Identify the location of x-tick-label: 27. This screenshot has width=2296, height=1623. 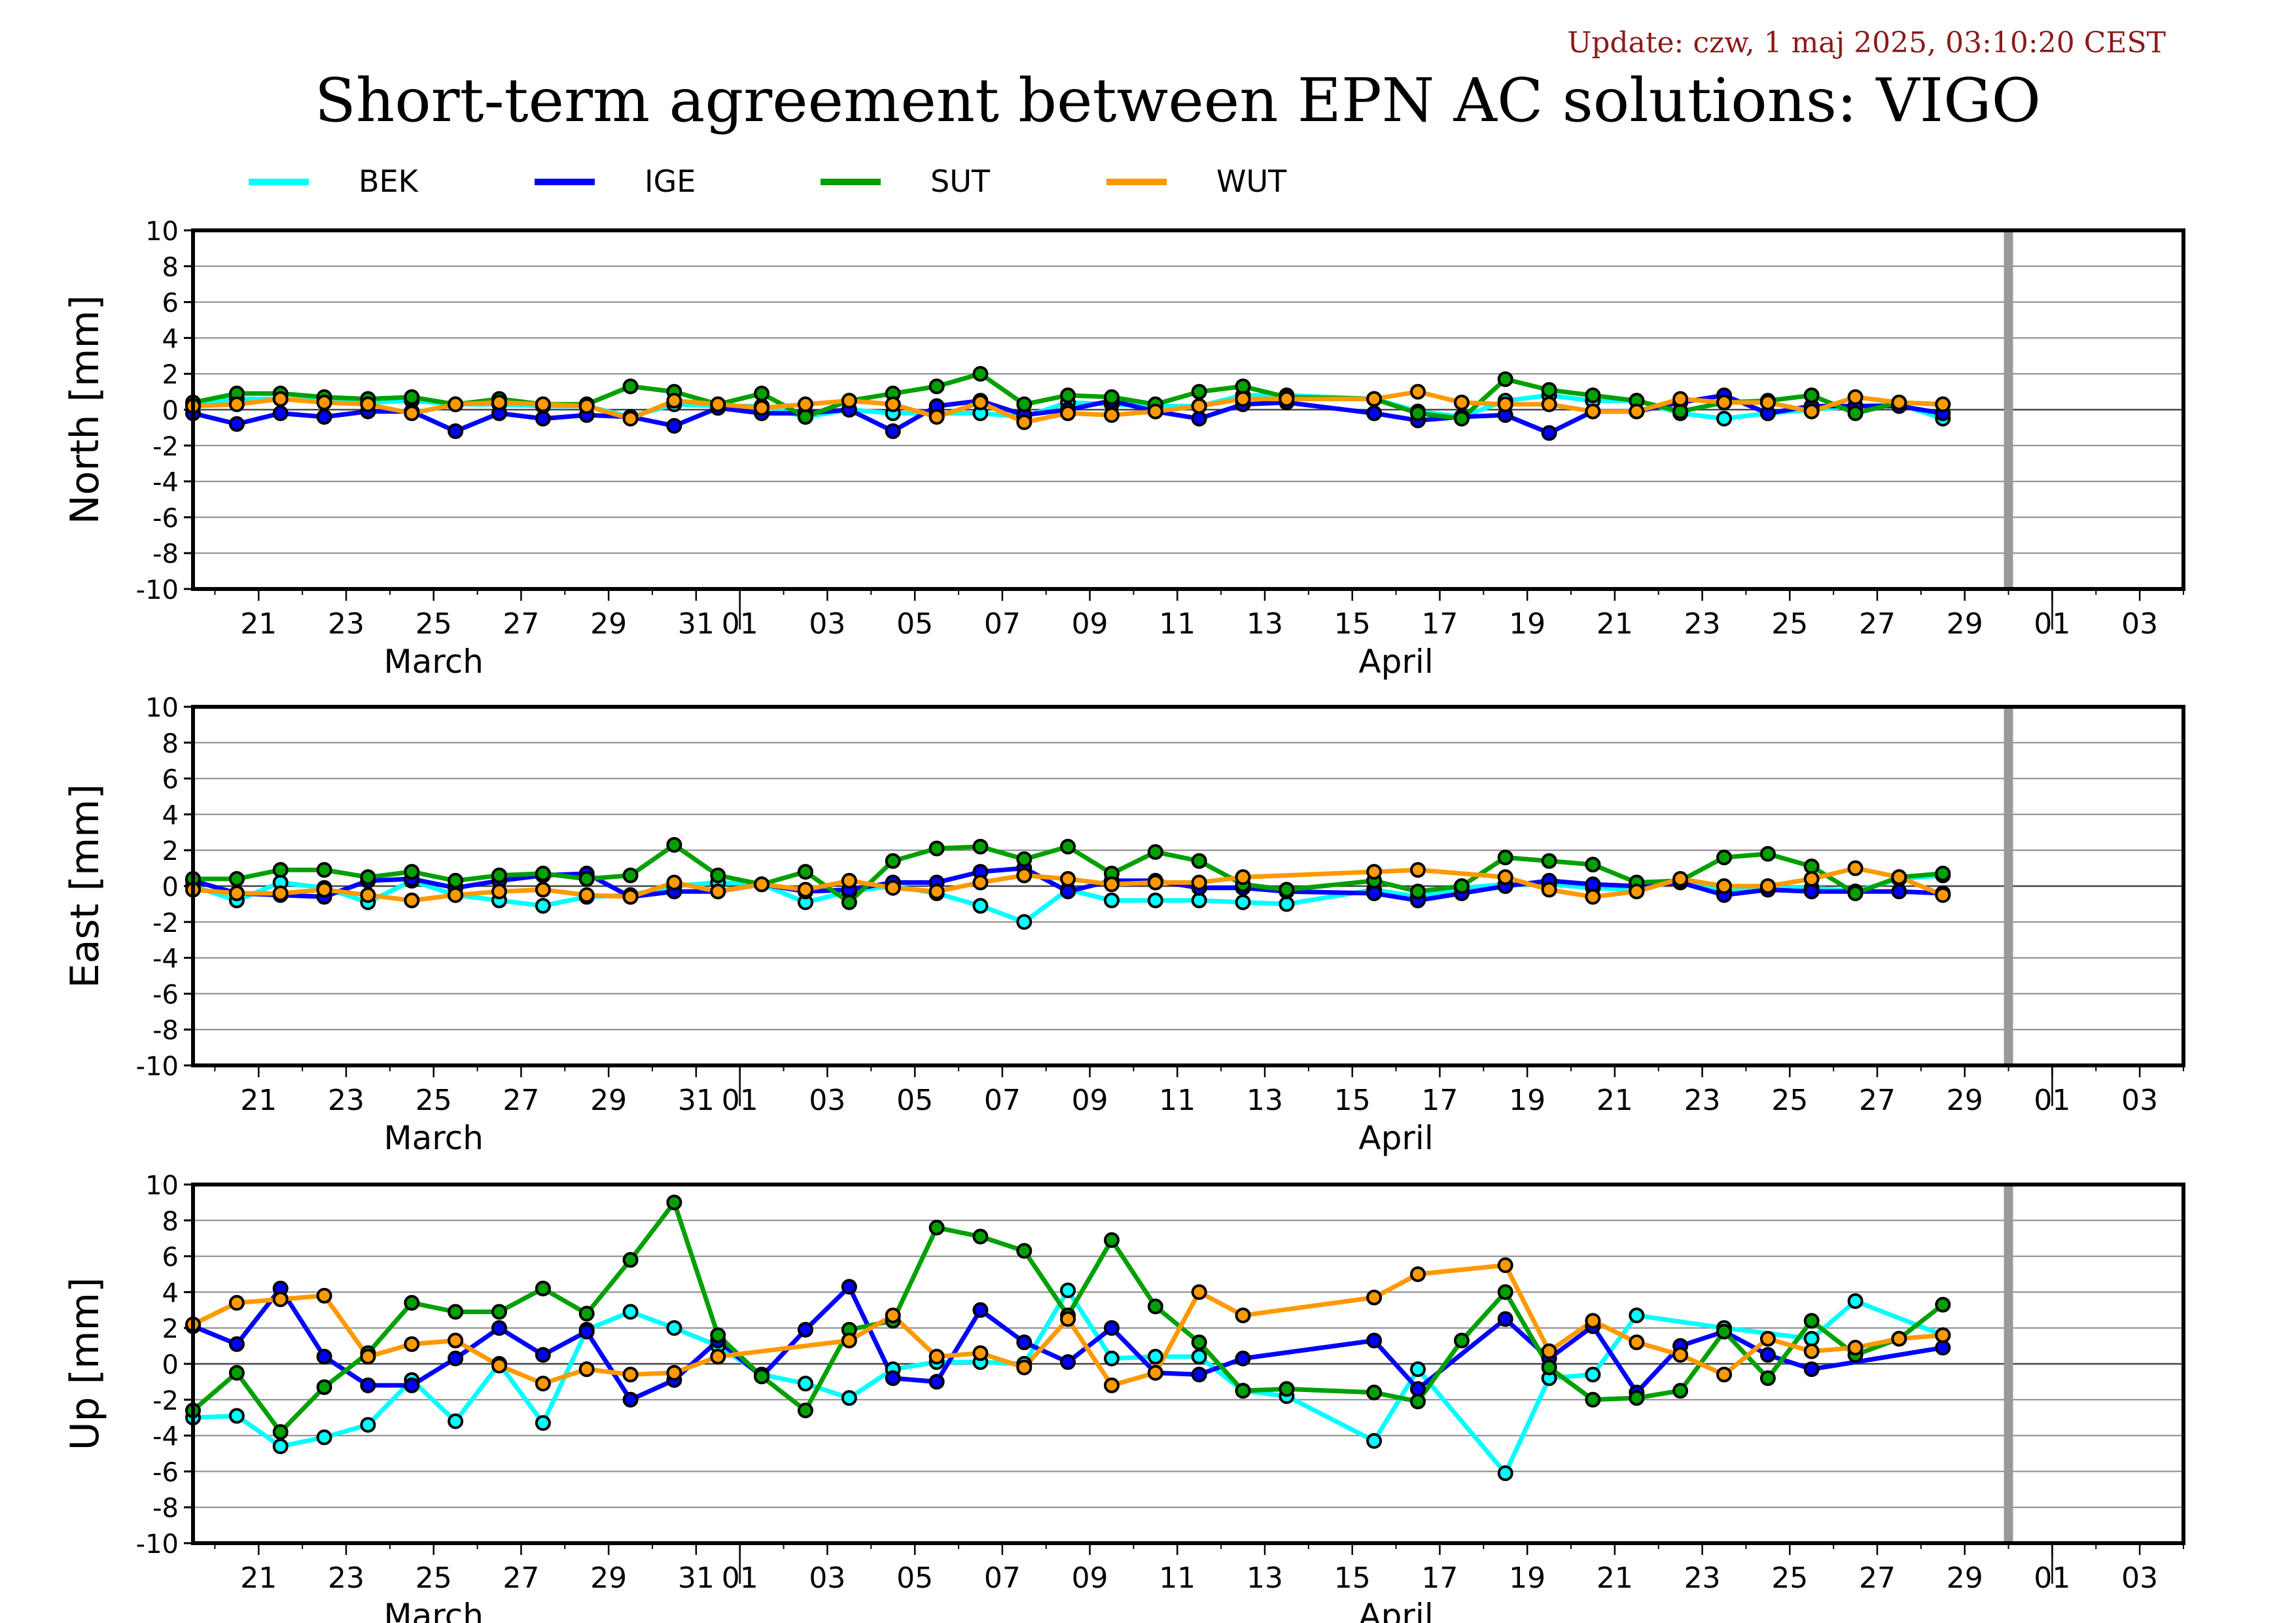
(521, 1578).